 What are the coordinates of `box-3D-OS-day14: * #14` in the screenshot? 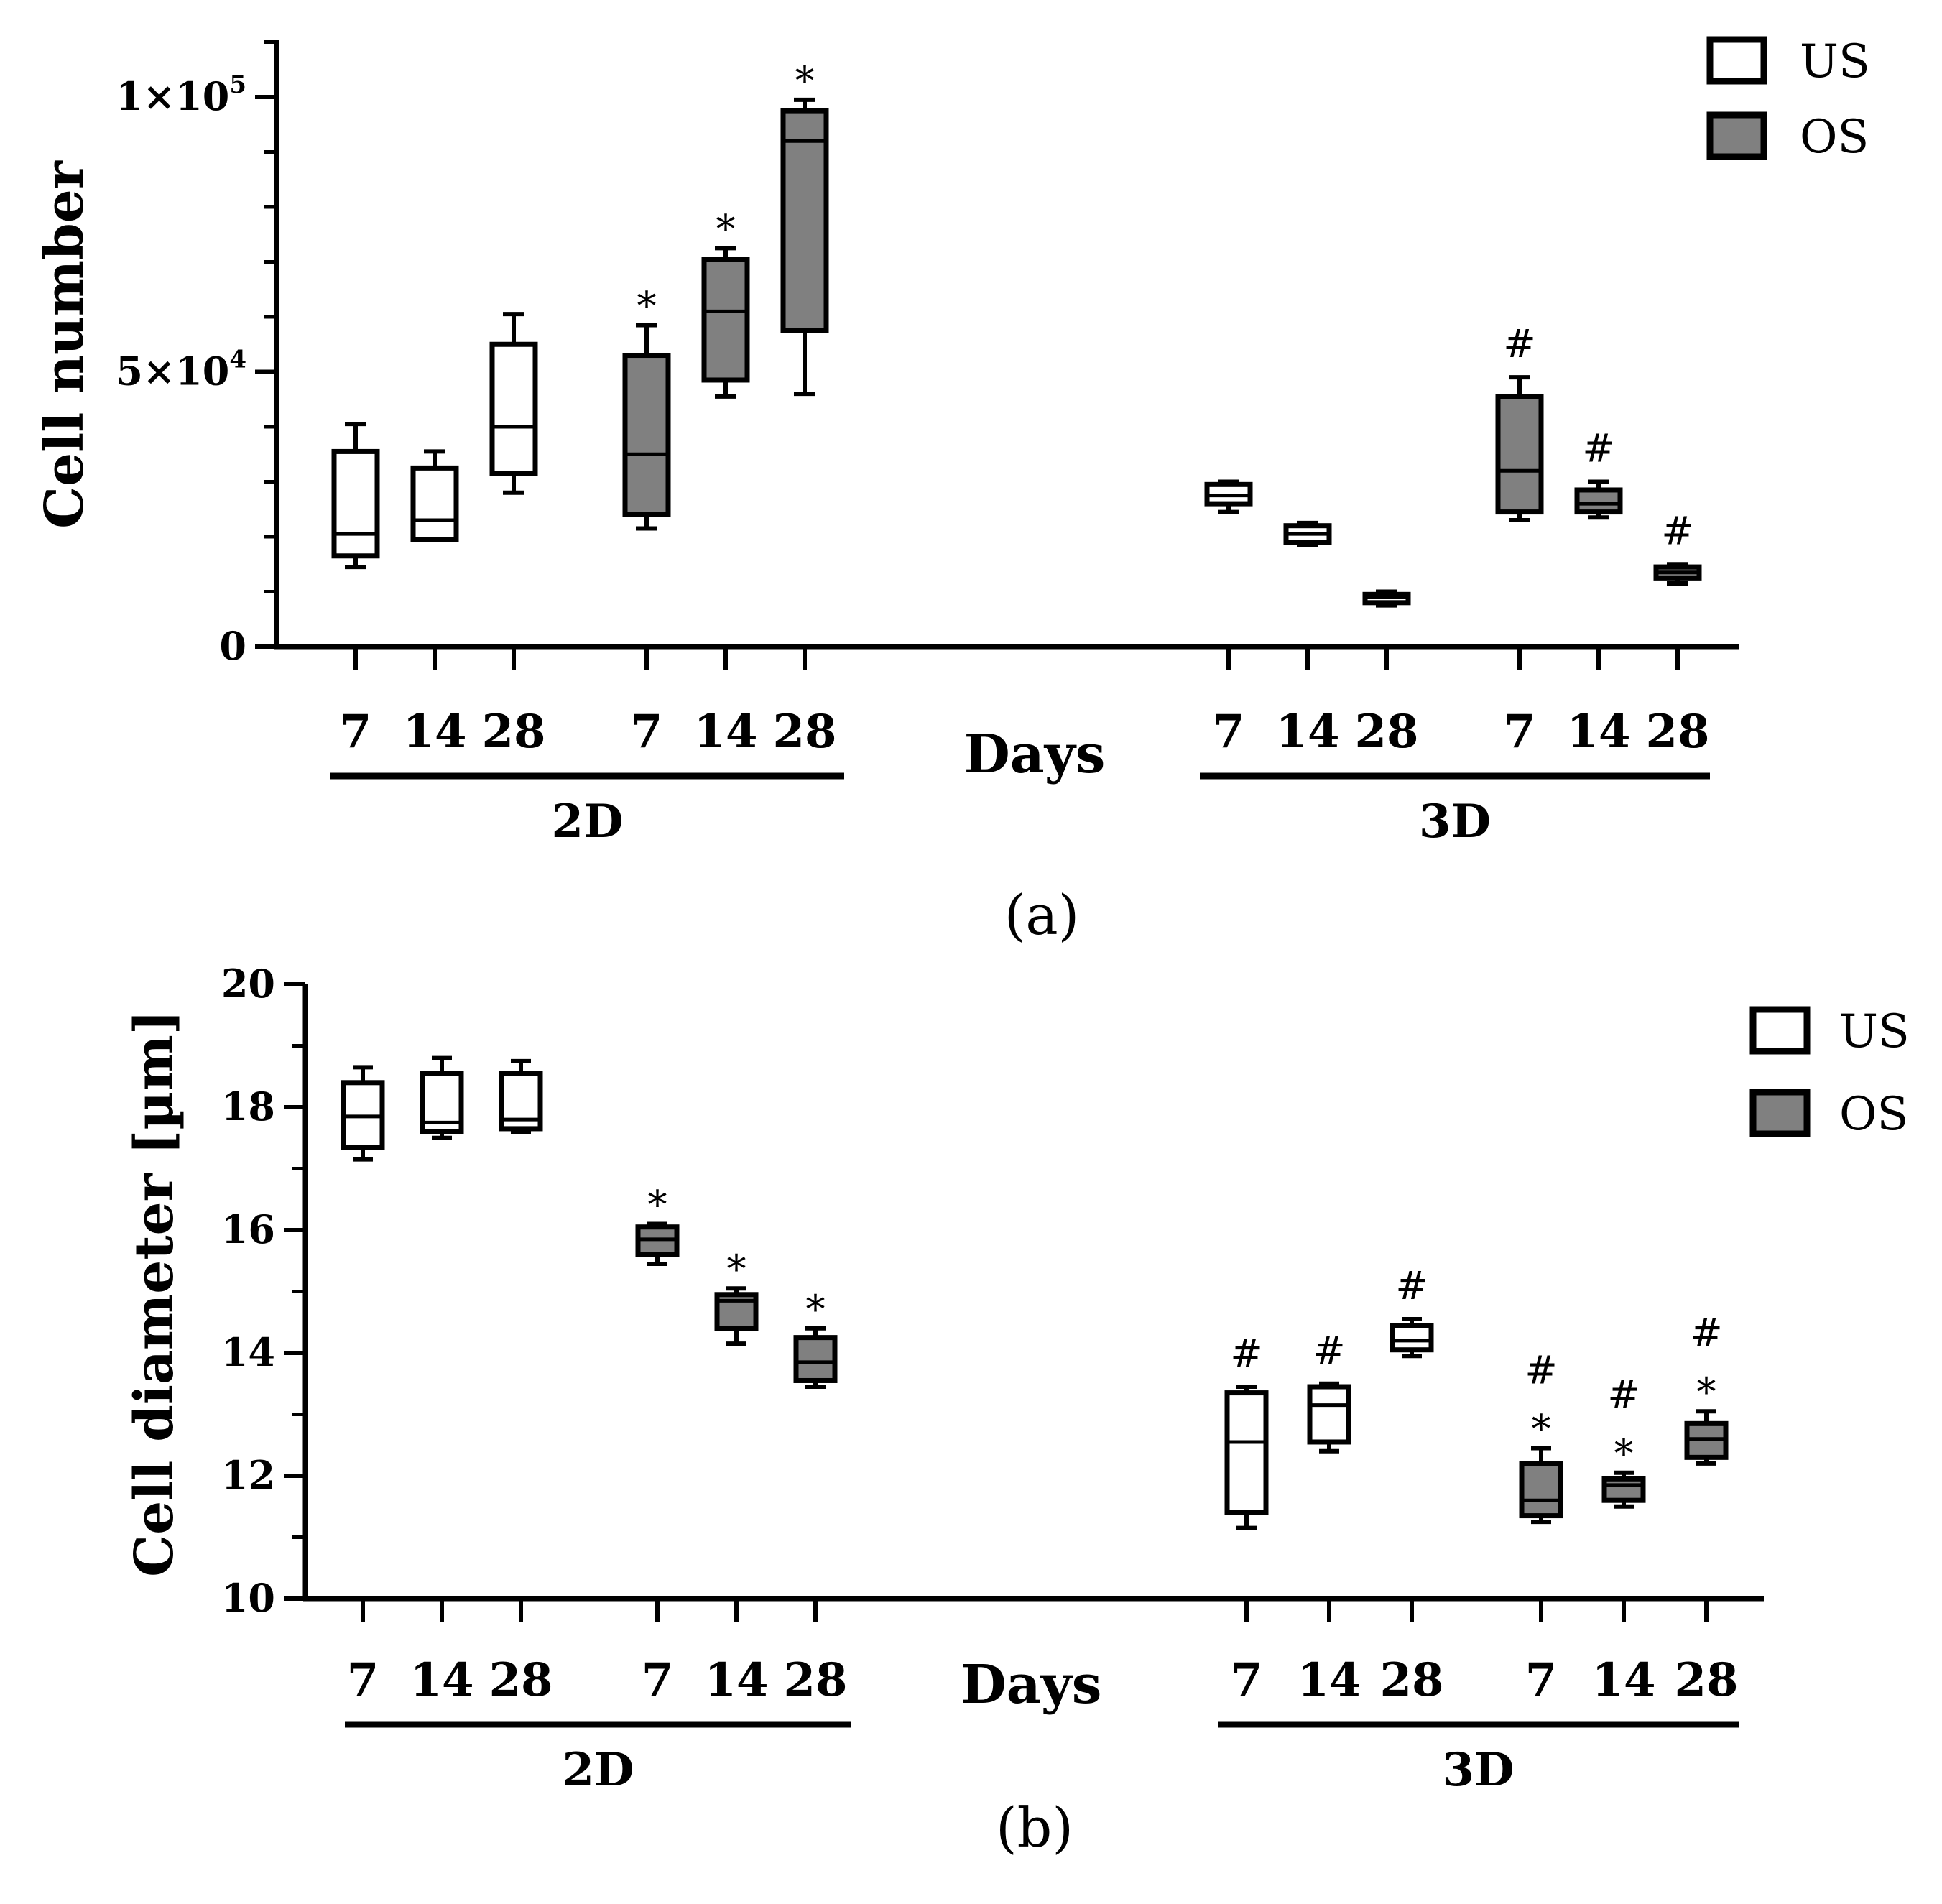 It's located at (1623, 1539).